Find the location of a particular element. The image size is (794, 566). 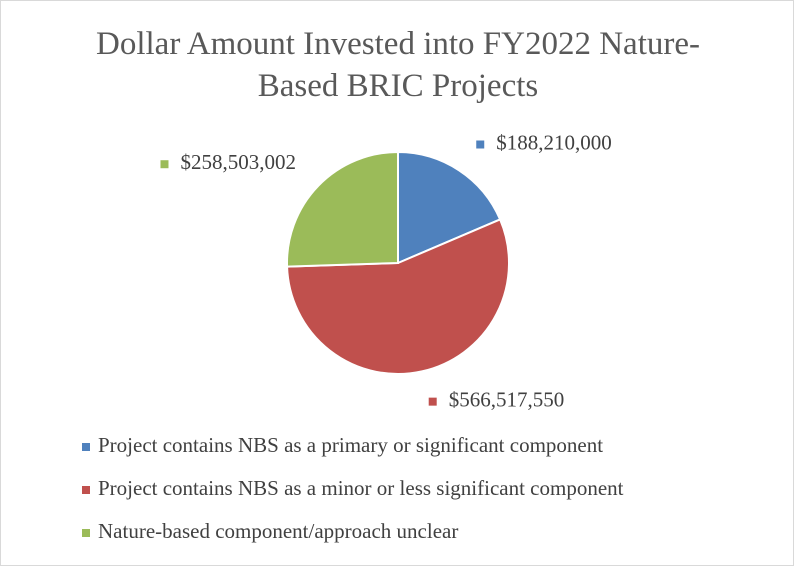

data-label-text: $566,517,550 is located at coordinates (507, 399).